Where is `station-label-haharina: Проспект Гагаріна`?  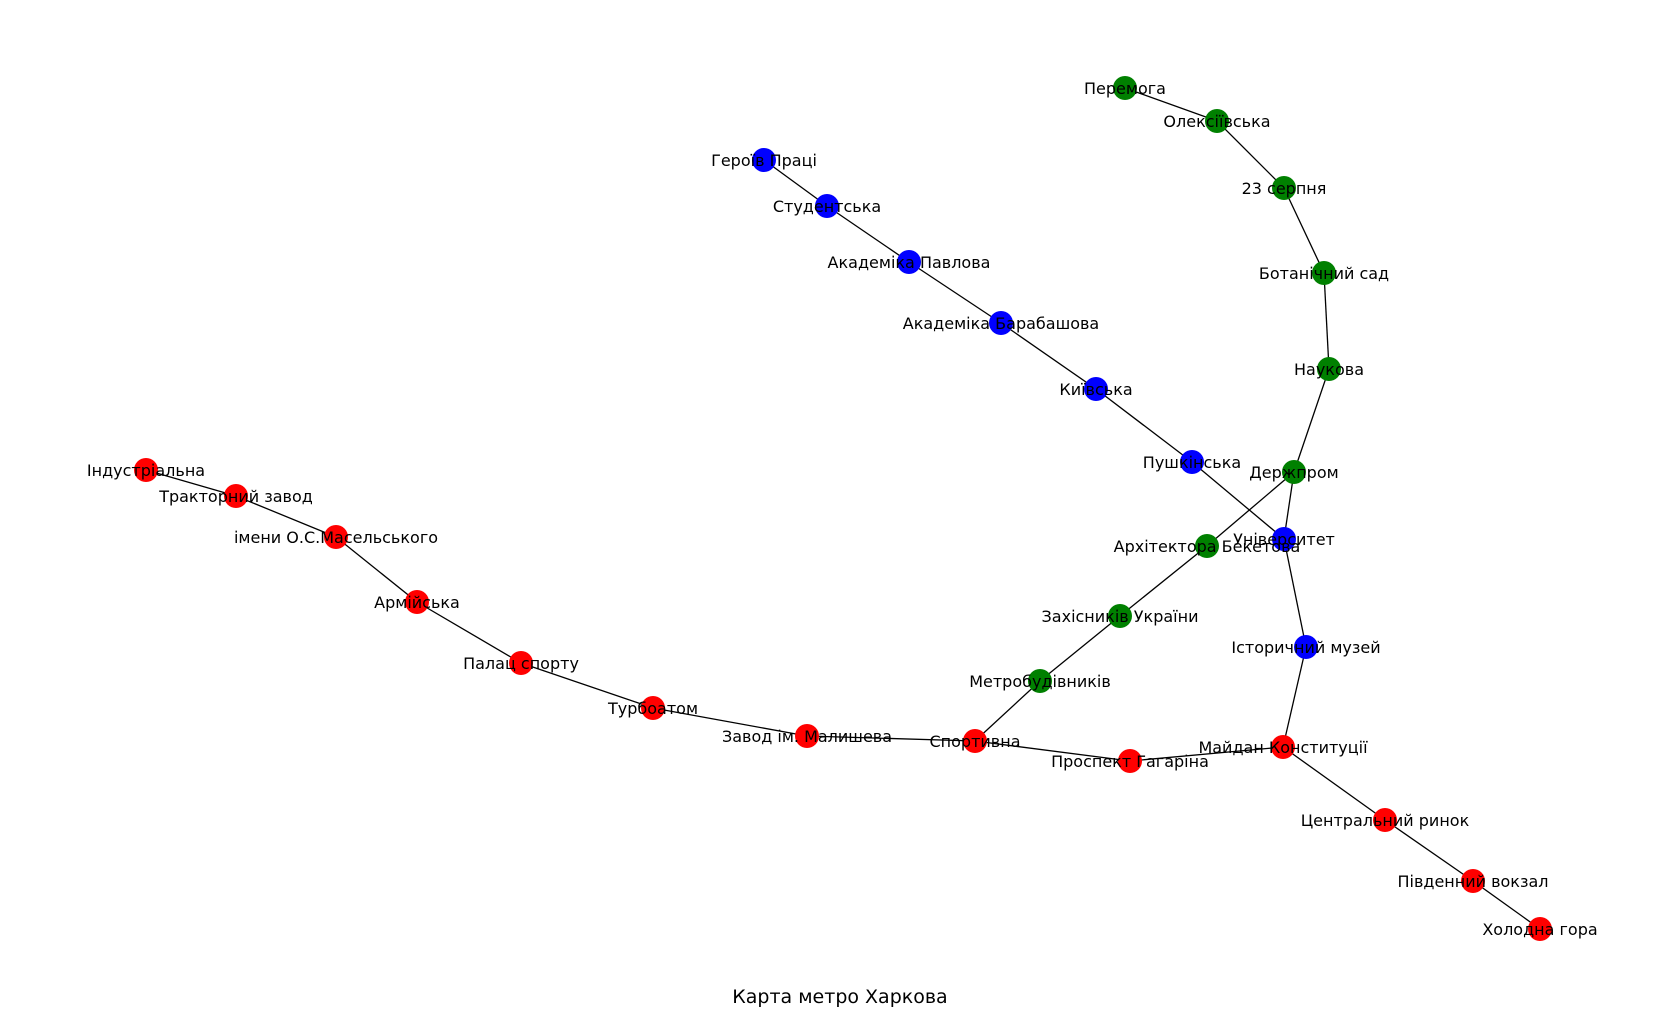
station-label-haharina: Проспект Гагаріна is located at coordinates (1130, 761).